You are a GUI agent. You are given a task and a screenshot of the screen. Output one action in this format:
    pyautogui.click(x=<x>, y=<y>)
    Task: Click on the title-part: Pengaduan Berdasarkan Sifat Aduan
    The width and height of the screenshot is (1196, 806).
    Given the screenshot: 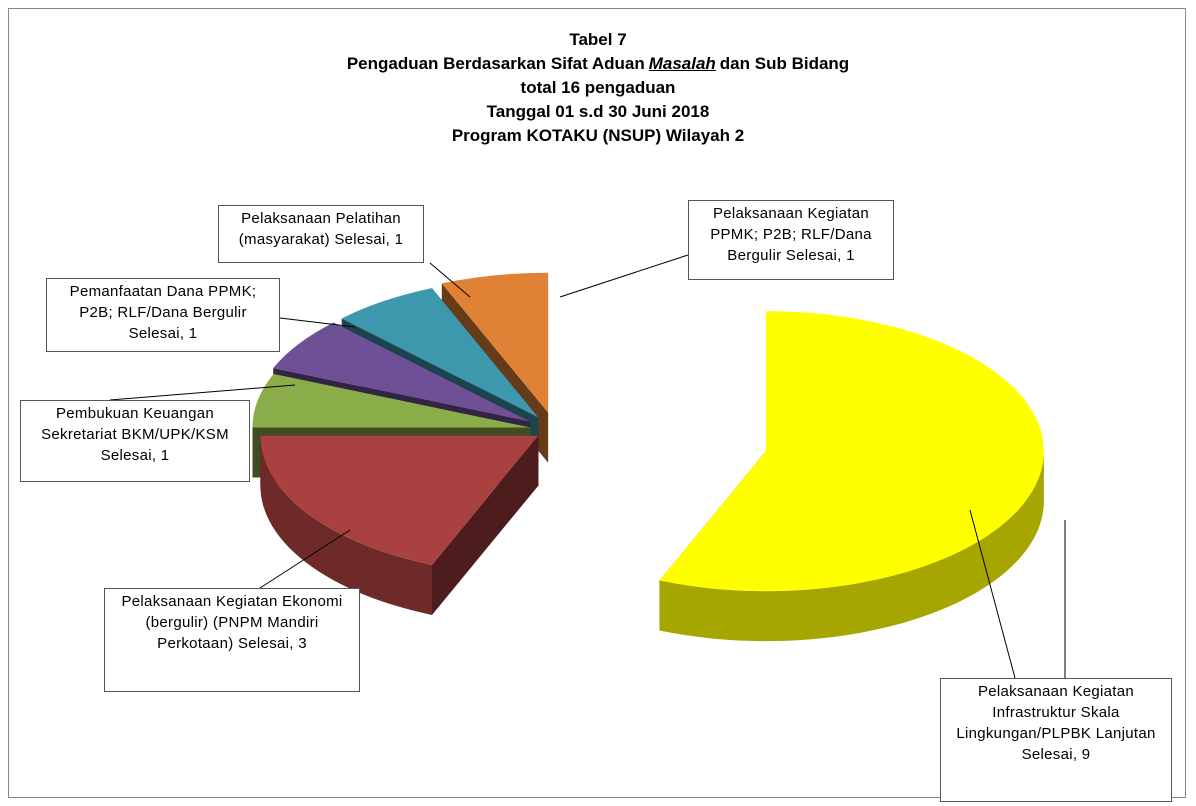 What is the action you would take?
    pyautogui.click(x=495, y=63)
    